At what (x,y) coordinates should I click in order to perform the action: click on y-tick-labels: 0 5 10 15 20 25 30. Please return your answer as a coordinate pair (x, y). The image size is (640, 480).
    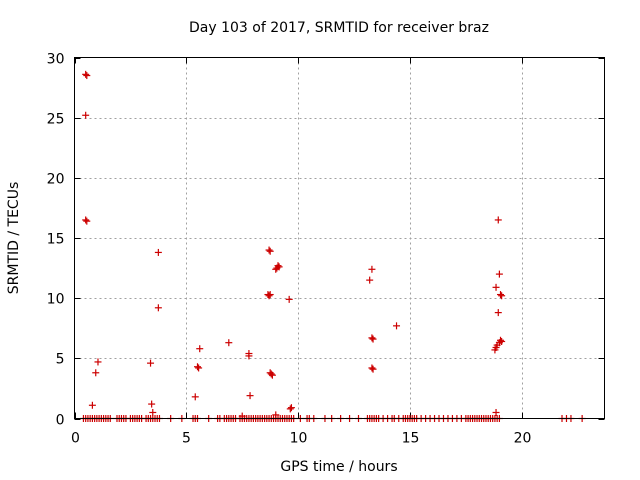
    Looking at the image, I should click on (56, 240).